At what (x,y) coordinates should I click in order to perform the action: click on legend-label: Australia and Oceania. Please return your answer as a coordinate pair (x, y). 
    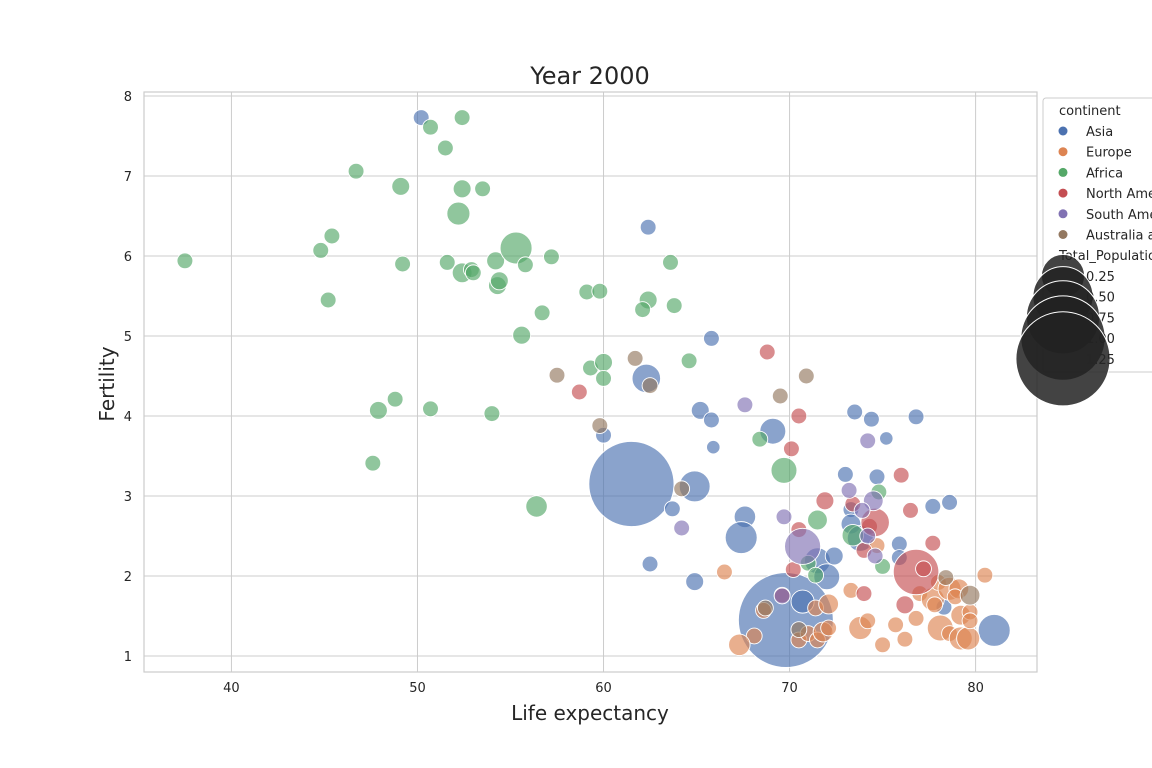
    Looking at the image, I should click on (1119, 236).